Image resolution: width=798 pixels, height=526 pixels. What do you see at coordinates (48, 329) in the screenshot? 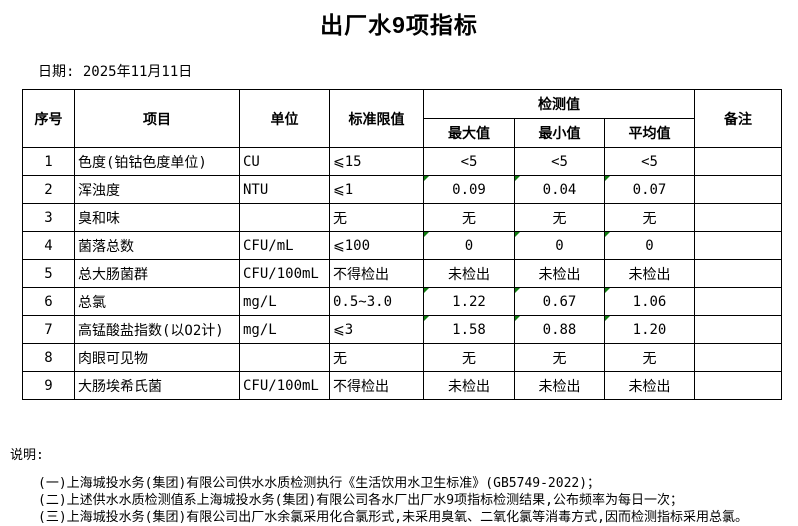
I see `cell-row-no: 7` at bounding box center [48, 329].